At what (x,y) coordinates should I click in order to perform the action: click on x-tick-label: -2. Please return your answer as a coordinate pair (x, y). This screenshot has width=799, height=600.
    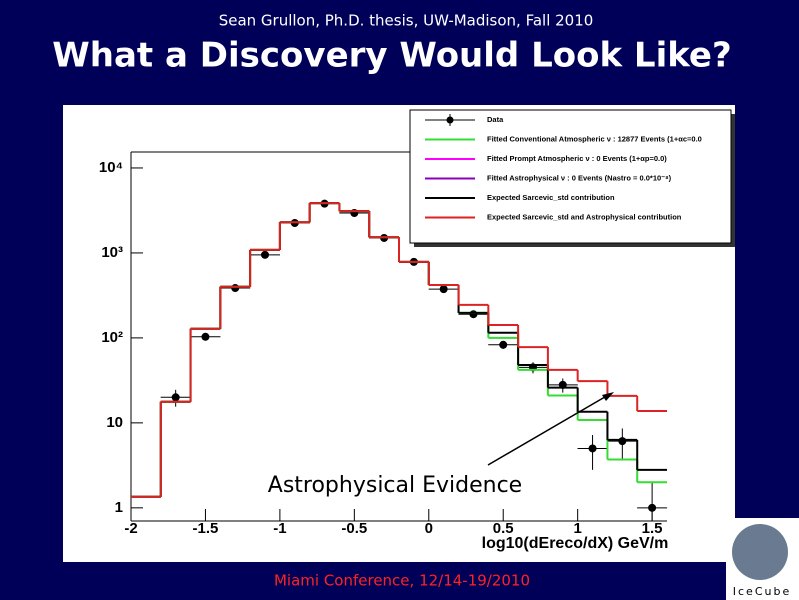
    Looking at the image, I should click on (130, 528).